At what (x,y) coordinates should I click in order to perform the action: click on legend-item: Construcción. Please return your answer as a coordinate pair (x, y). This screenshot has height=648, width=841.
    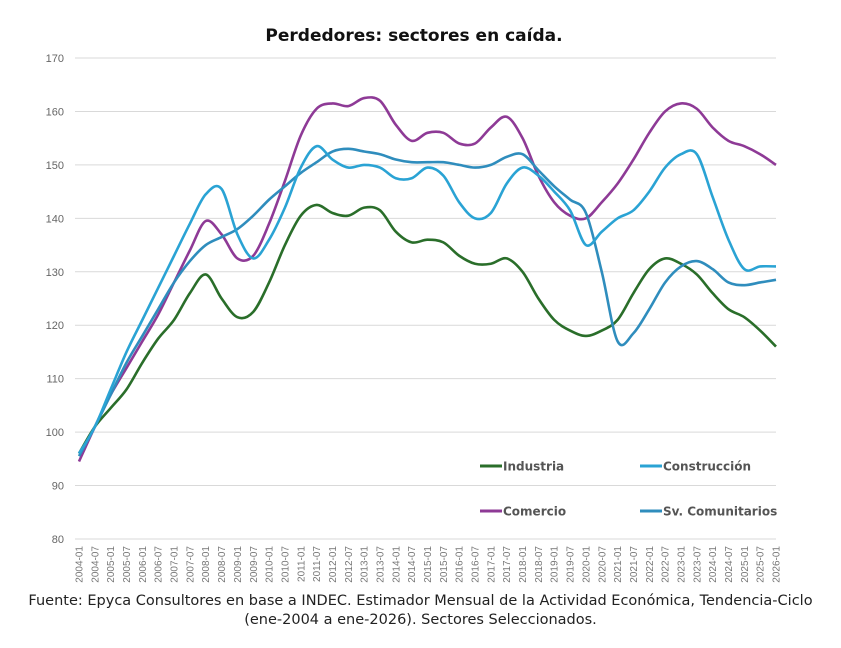
    Looking at the image, I should click on (695, 467).